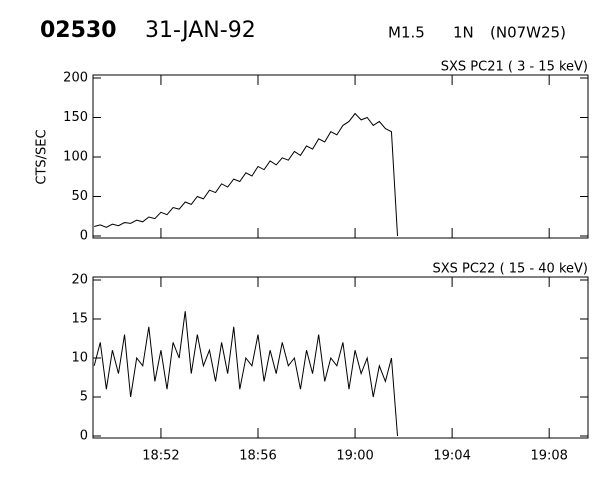  Describe the element at coordinates (84, 397) in the screenshot. I see `y-tick-label: 5` at that location.